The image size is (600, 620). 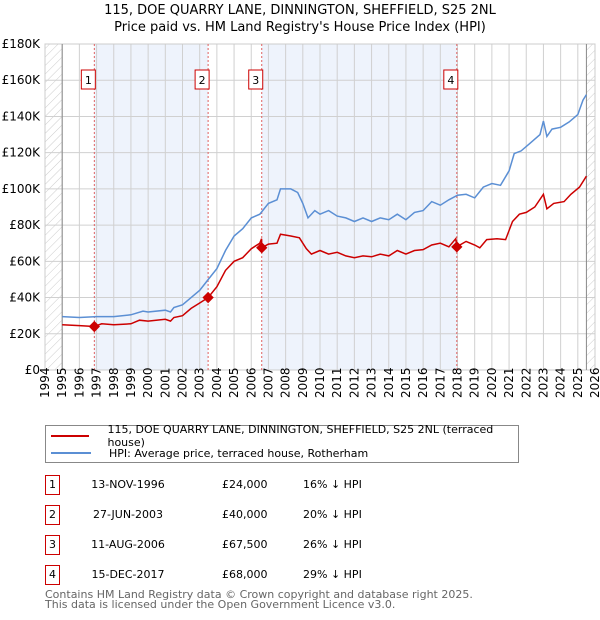 I want to click on sale-hpi-delta: 26% ↓ HPI, so click(x=332, y=544).